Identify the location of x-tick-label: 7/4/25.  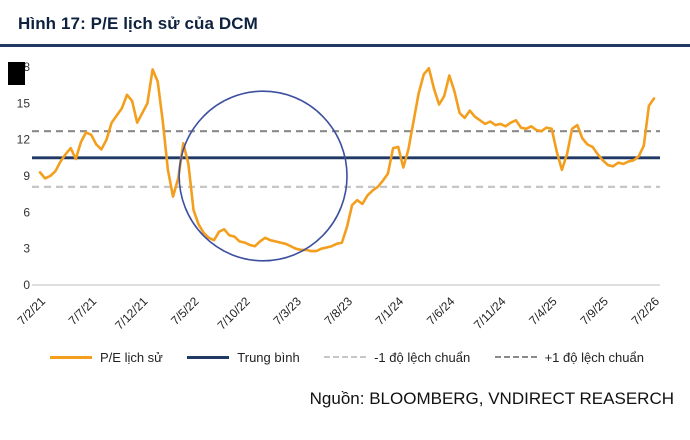
(543, 311).